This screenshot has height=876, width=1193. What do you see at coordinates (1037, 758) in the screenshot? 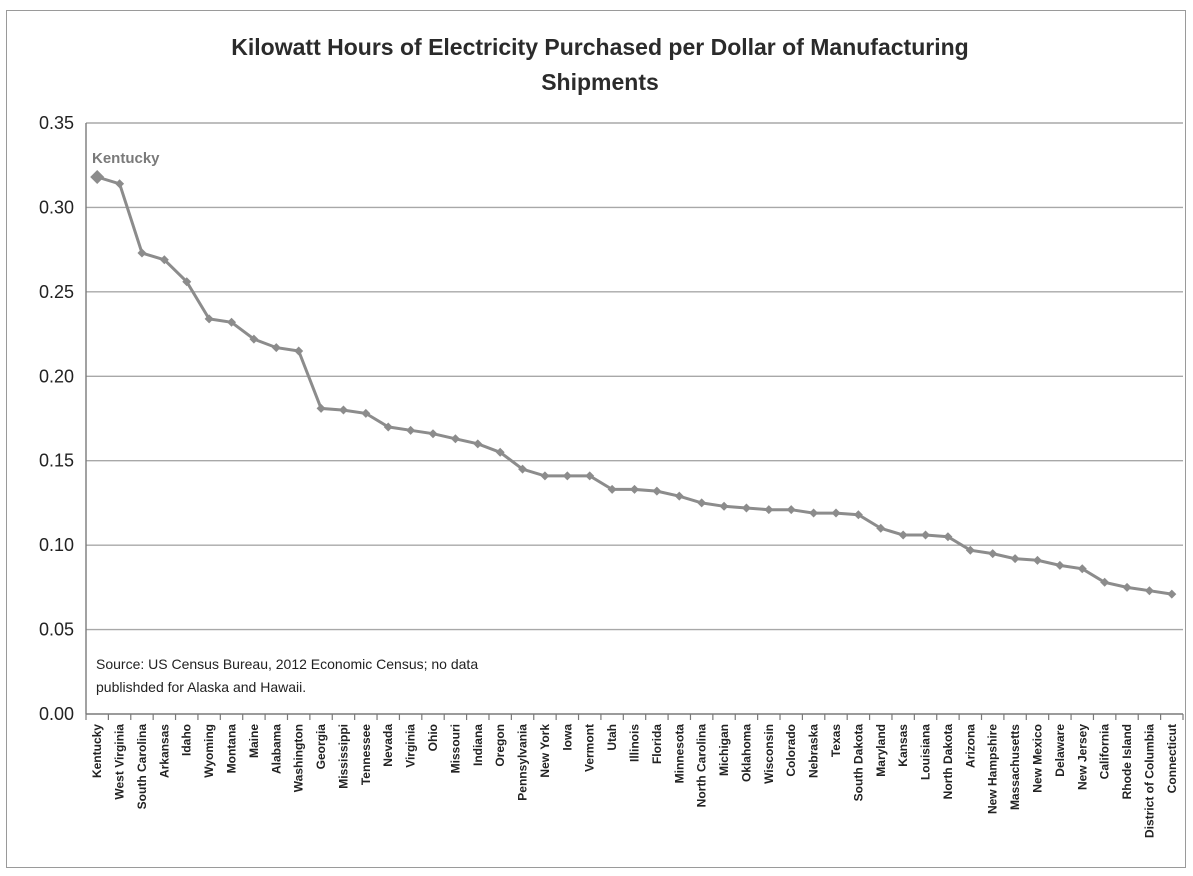
I see `x-tick-label: New Mexico` at bounding box center [1037, 758].